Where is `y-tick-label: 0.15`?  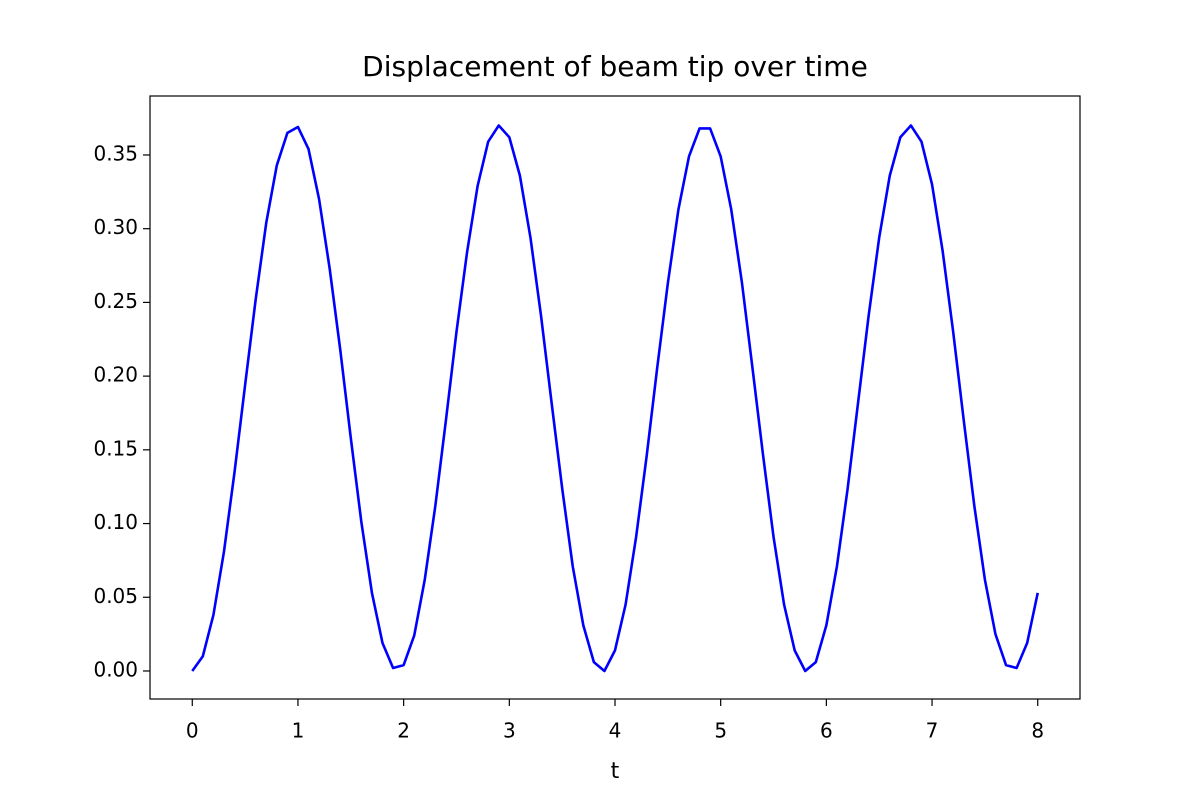
y-tick-label: 0.15 is located at coordinates (115, 448).